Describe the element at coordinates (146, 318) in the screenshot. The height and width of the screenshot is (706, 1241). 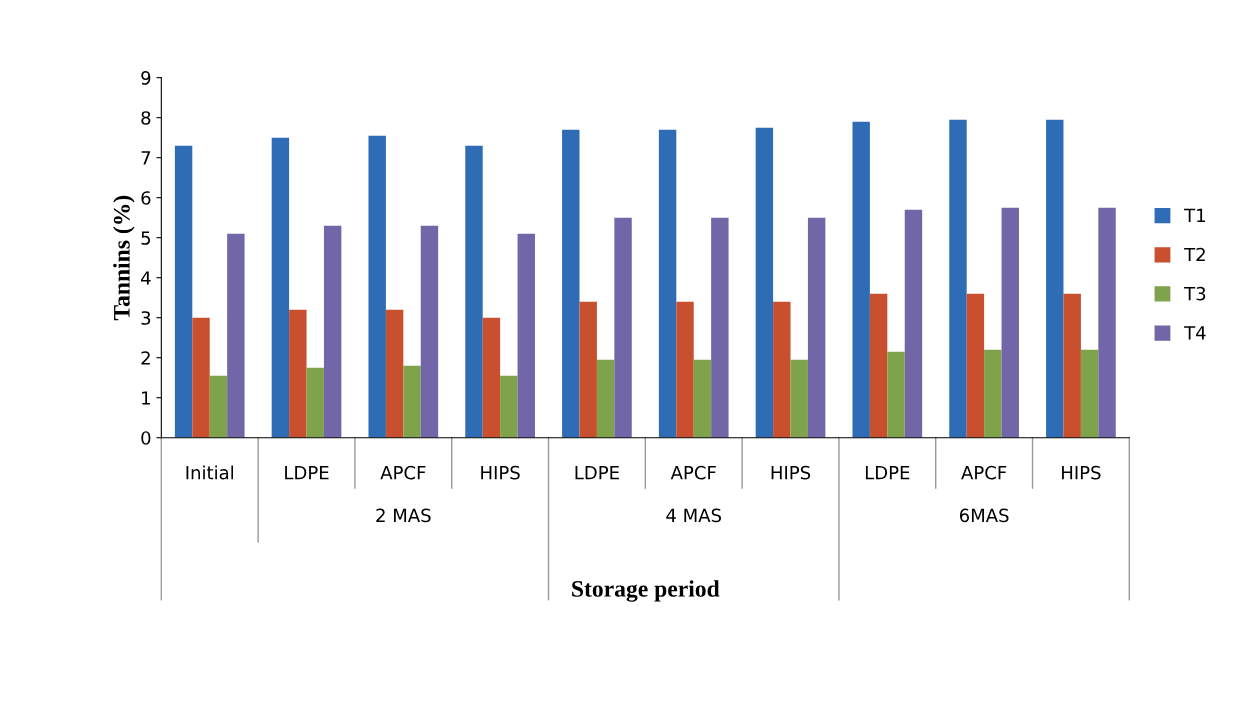
I see `y-tick-label: 3` at that location.